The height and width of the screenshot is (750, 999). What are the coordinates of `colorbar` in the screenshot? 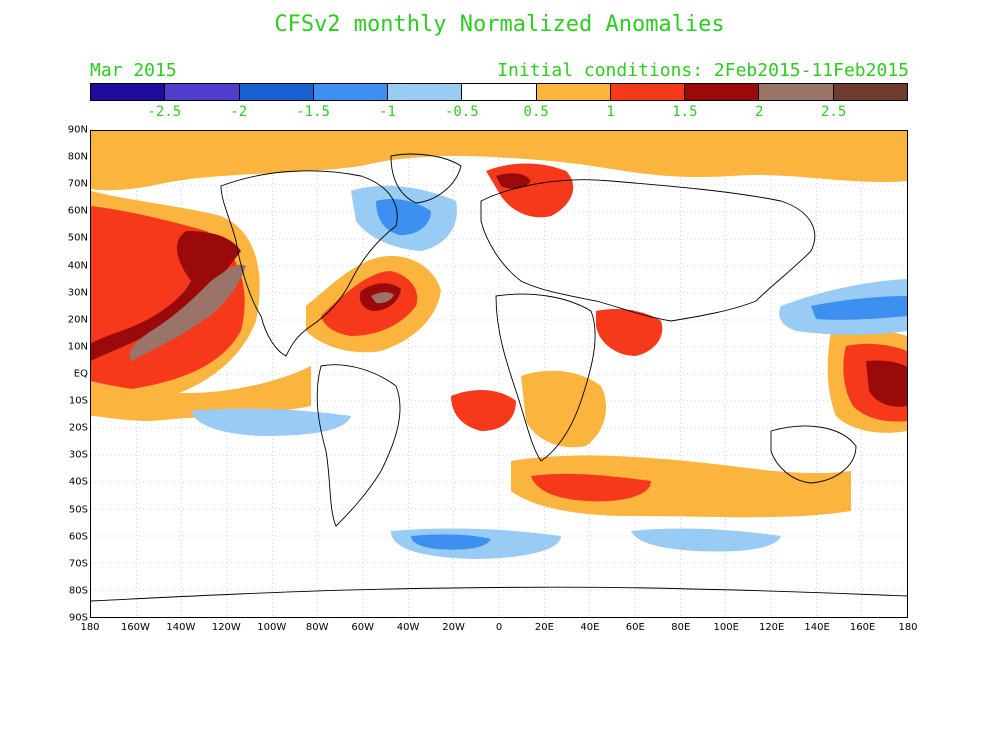 It's located at (499, 92).